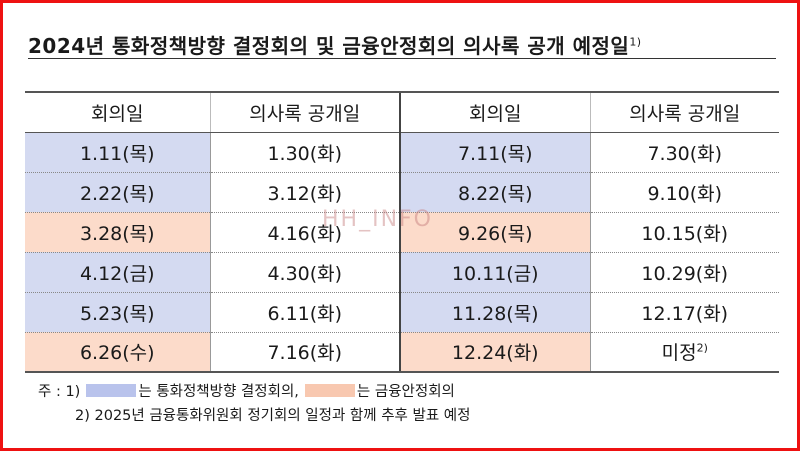  Describe the element at coordinates (378, 219) in the screenshot. I see `watermark: HH_INFO` at that location.